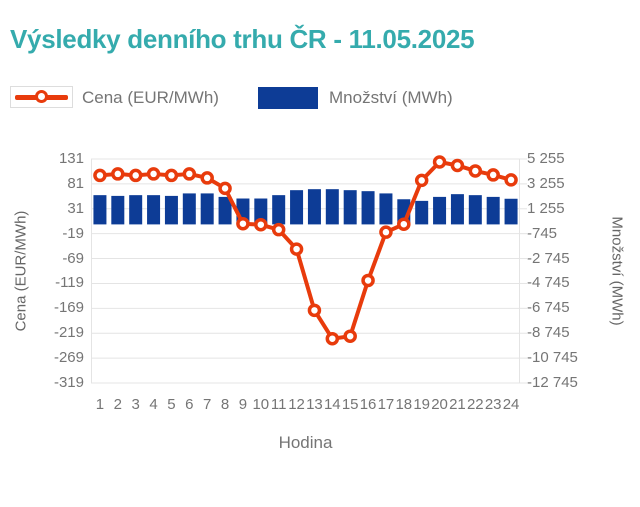 This screenshot has width=640, height=507. What do you see at coordinates (68, 308) in the screenshot?
I see `y-axis-tick-left: -169` at bounding box center [68, 308].